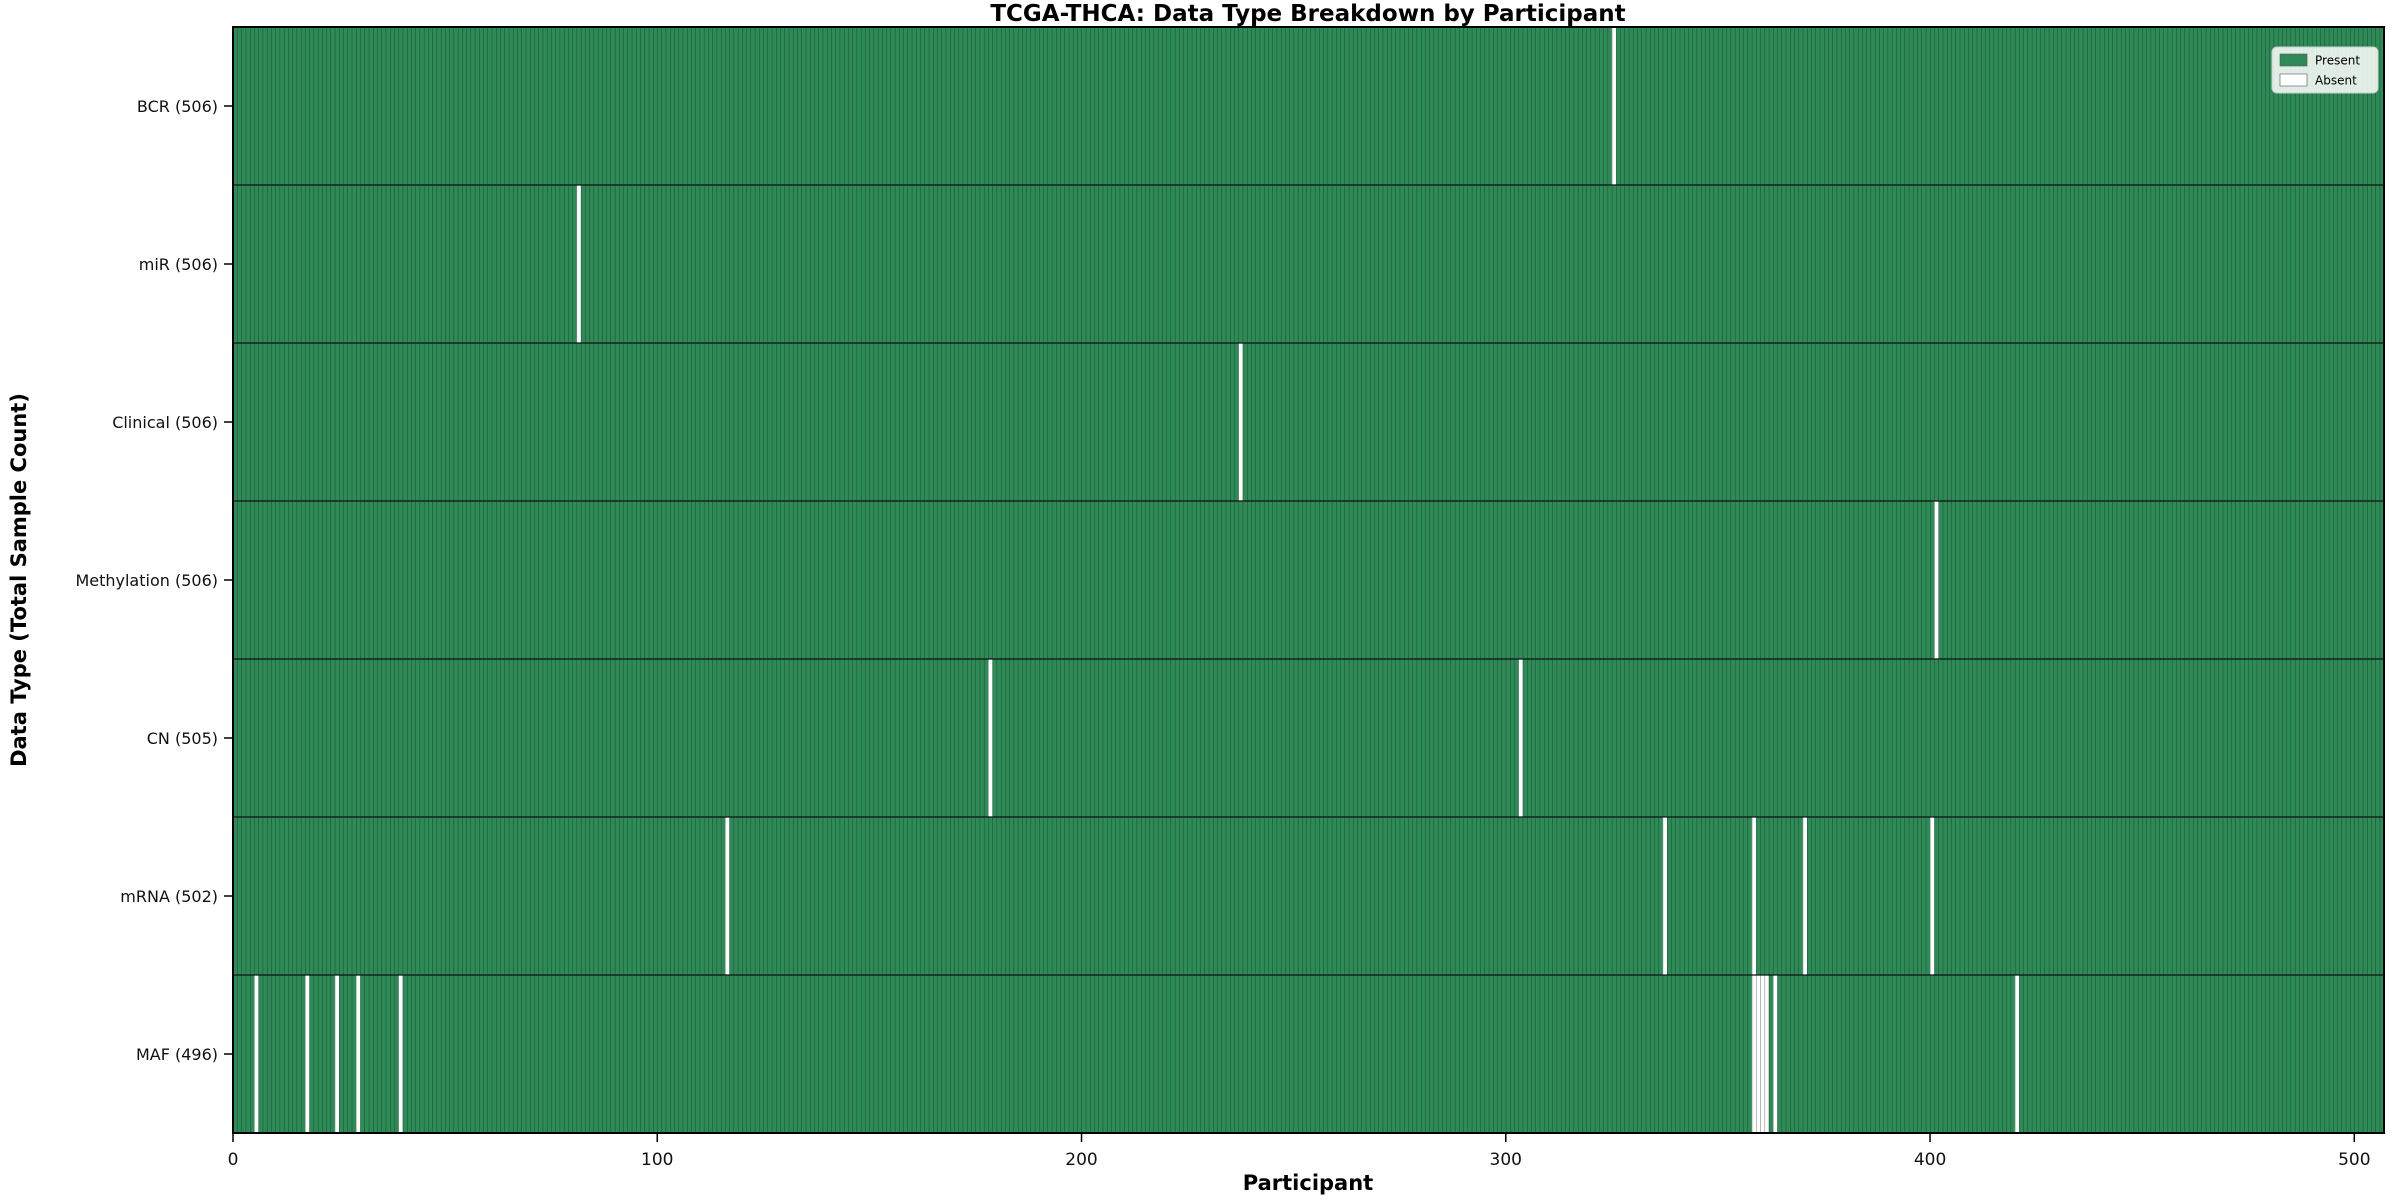 Image resolution: width=2400 pixels, height=1200 pixels. Describe the element at coordinates (169, 896) in the screenshot. I see `y-tick-label: mRNA (502)` at that location.